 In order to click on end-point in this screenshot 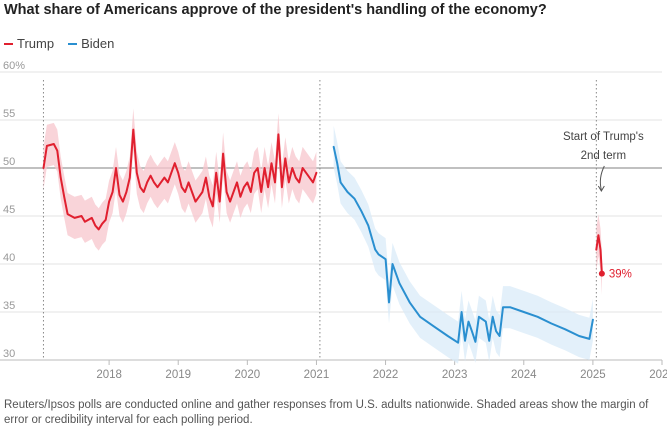, I will do `click(601, 273)`.